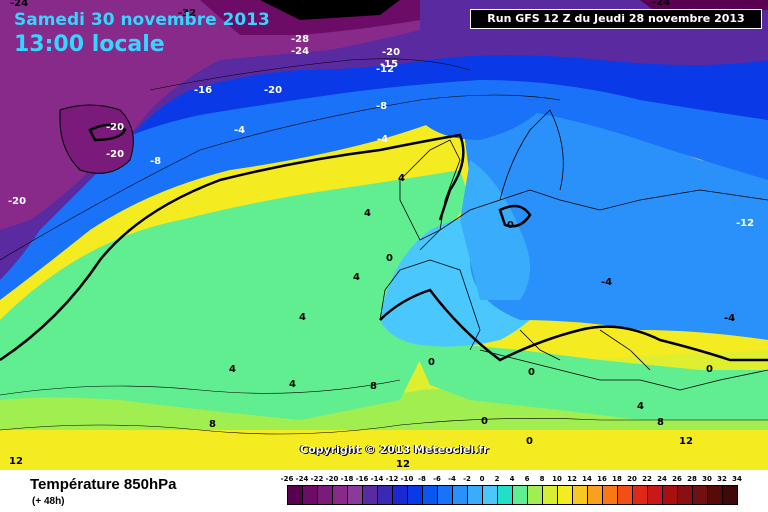 This screenshot has width=768, height=512. Describe the element at coordinates (527, 479) in the screenshot. I see `legend-label: 6` at that location.